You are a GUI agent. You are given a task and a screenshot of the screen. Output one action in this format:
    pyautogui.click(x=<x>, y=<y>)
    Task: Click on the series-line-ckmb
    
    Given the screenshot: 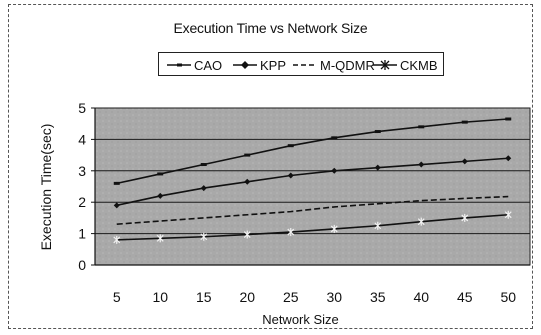 What is the action you would take?
    pyautogui.click(x=312, y=227)
    